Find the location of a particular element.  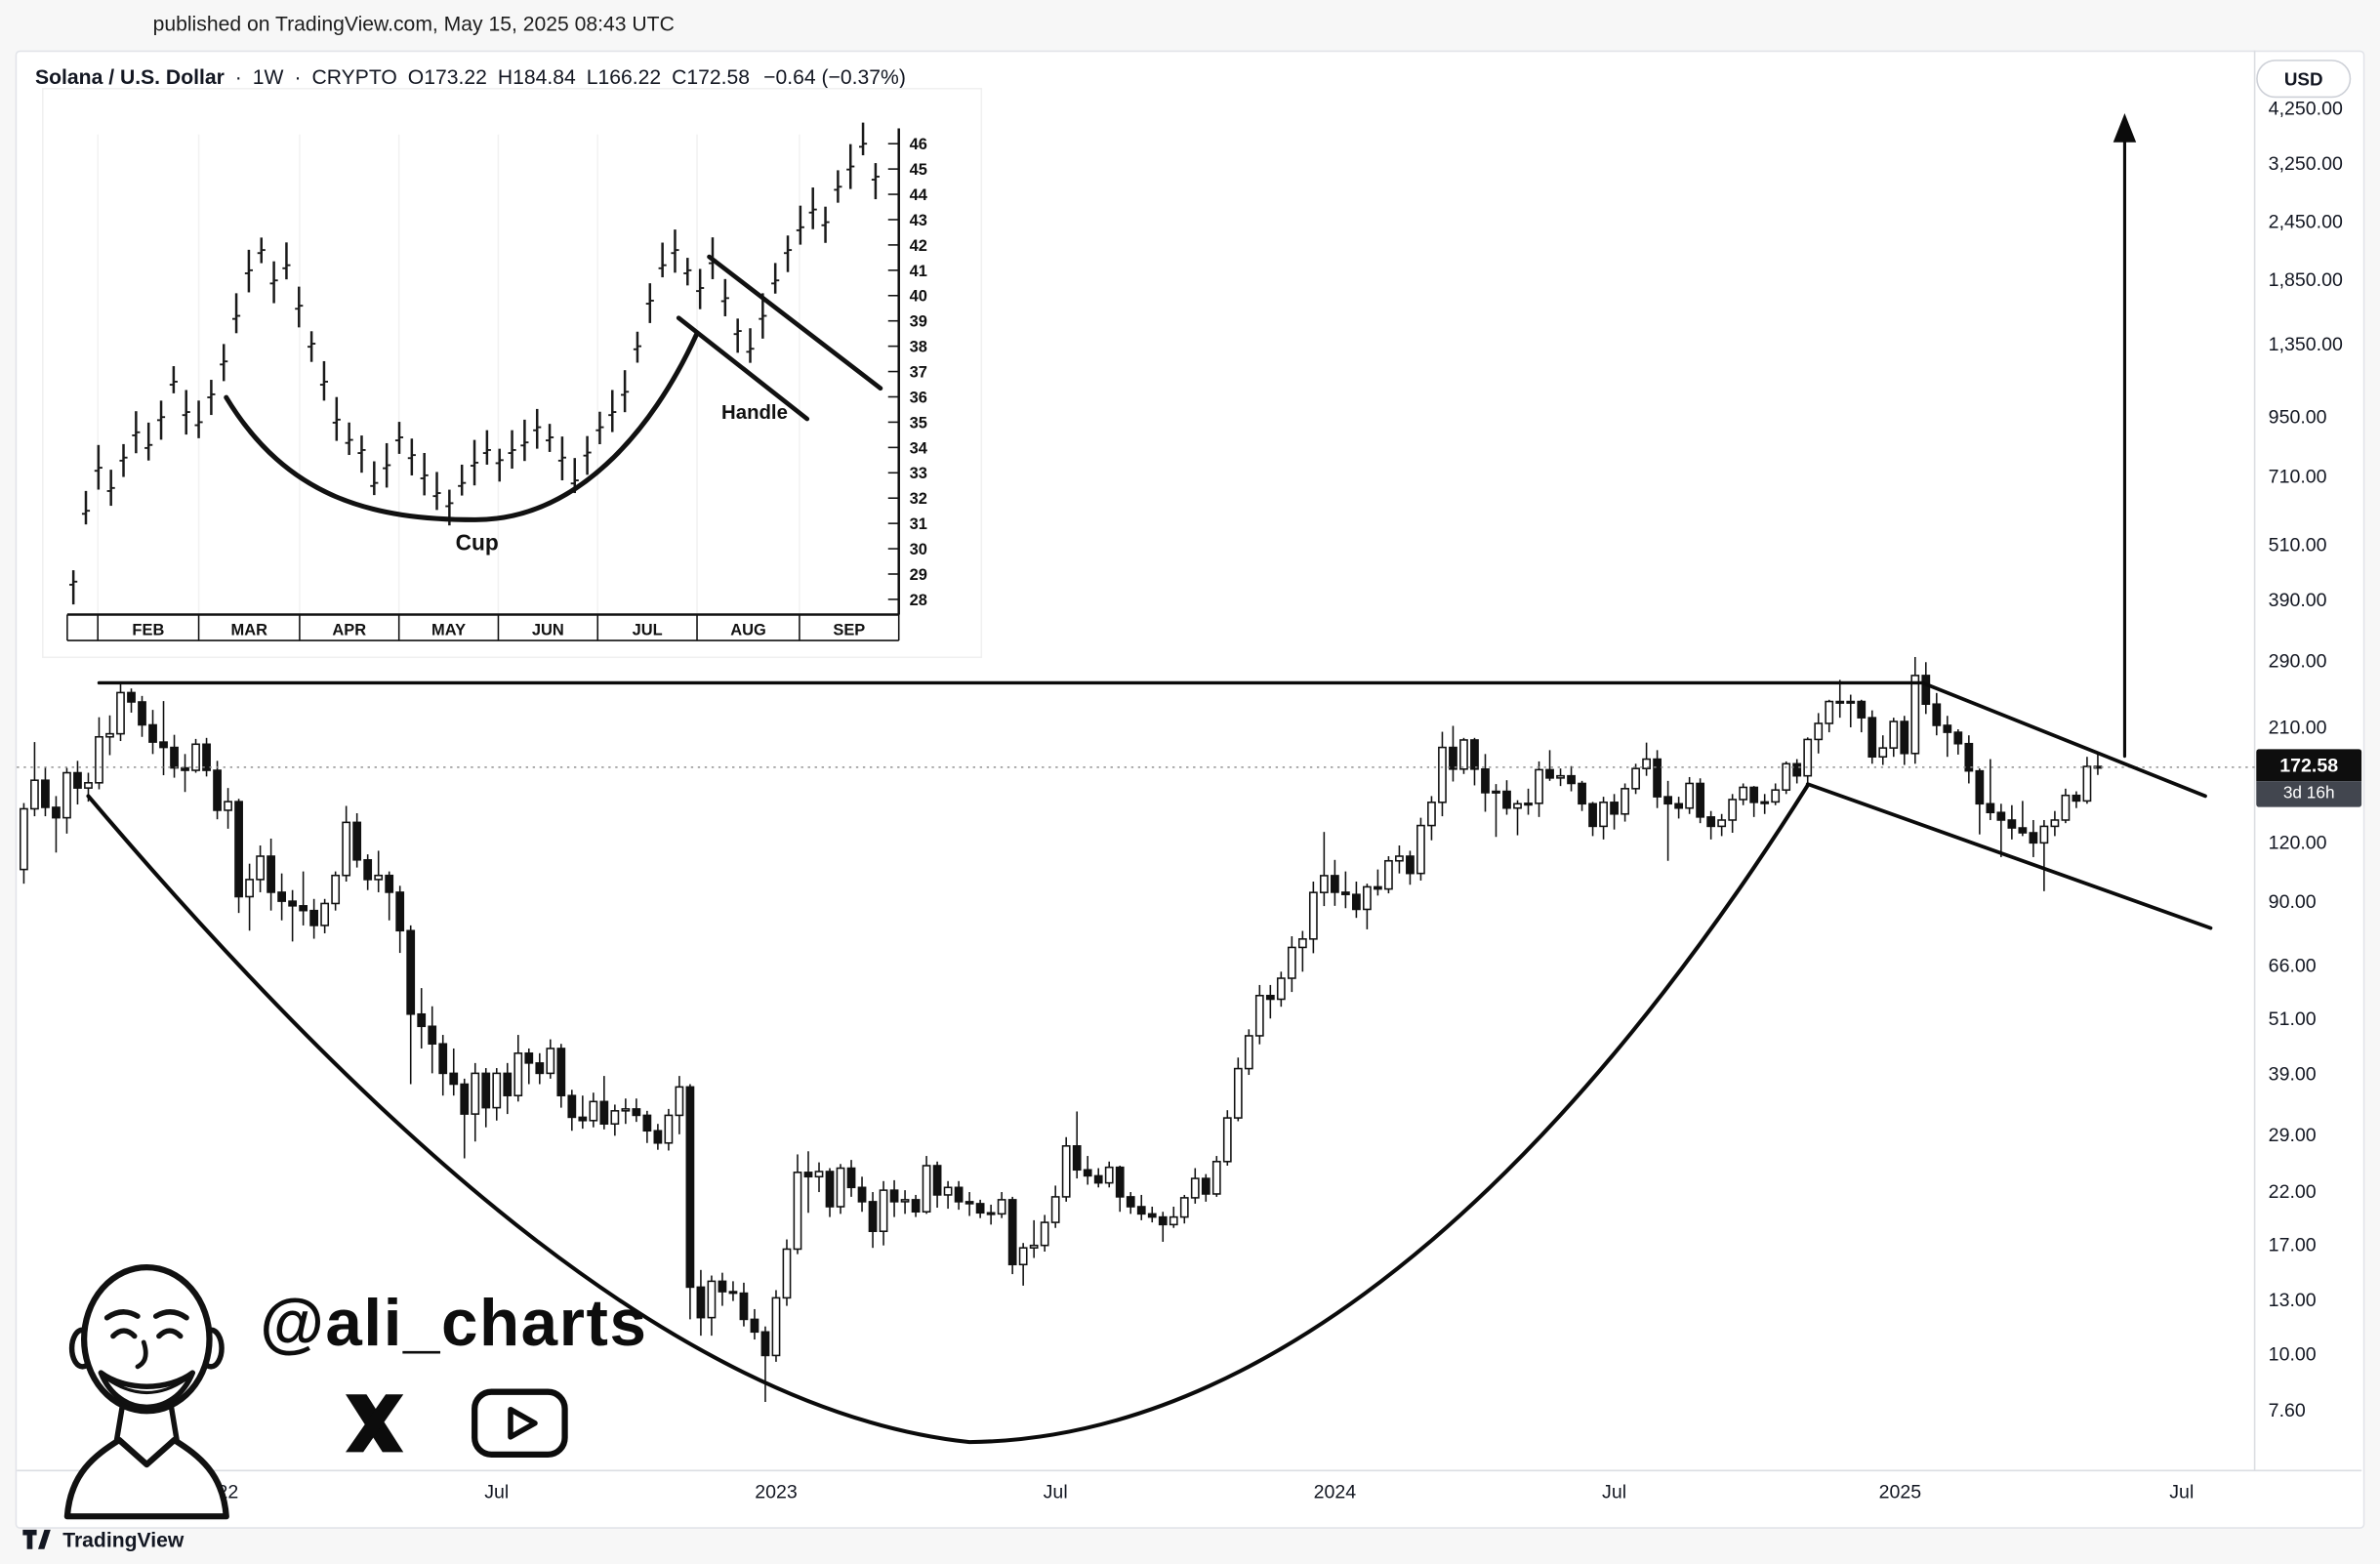

currency-toggle-button: USD is located at coordinates (2304, 80).